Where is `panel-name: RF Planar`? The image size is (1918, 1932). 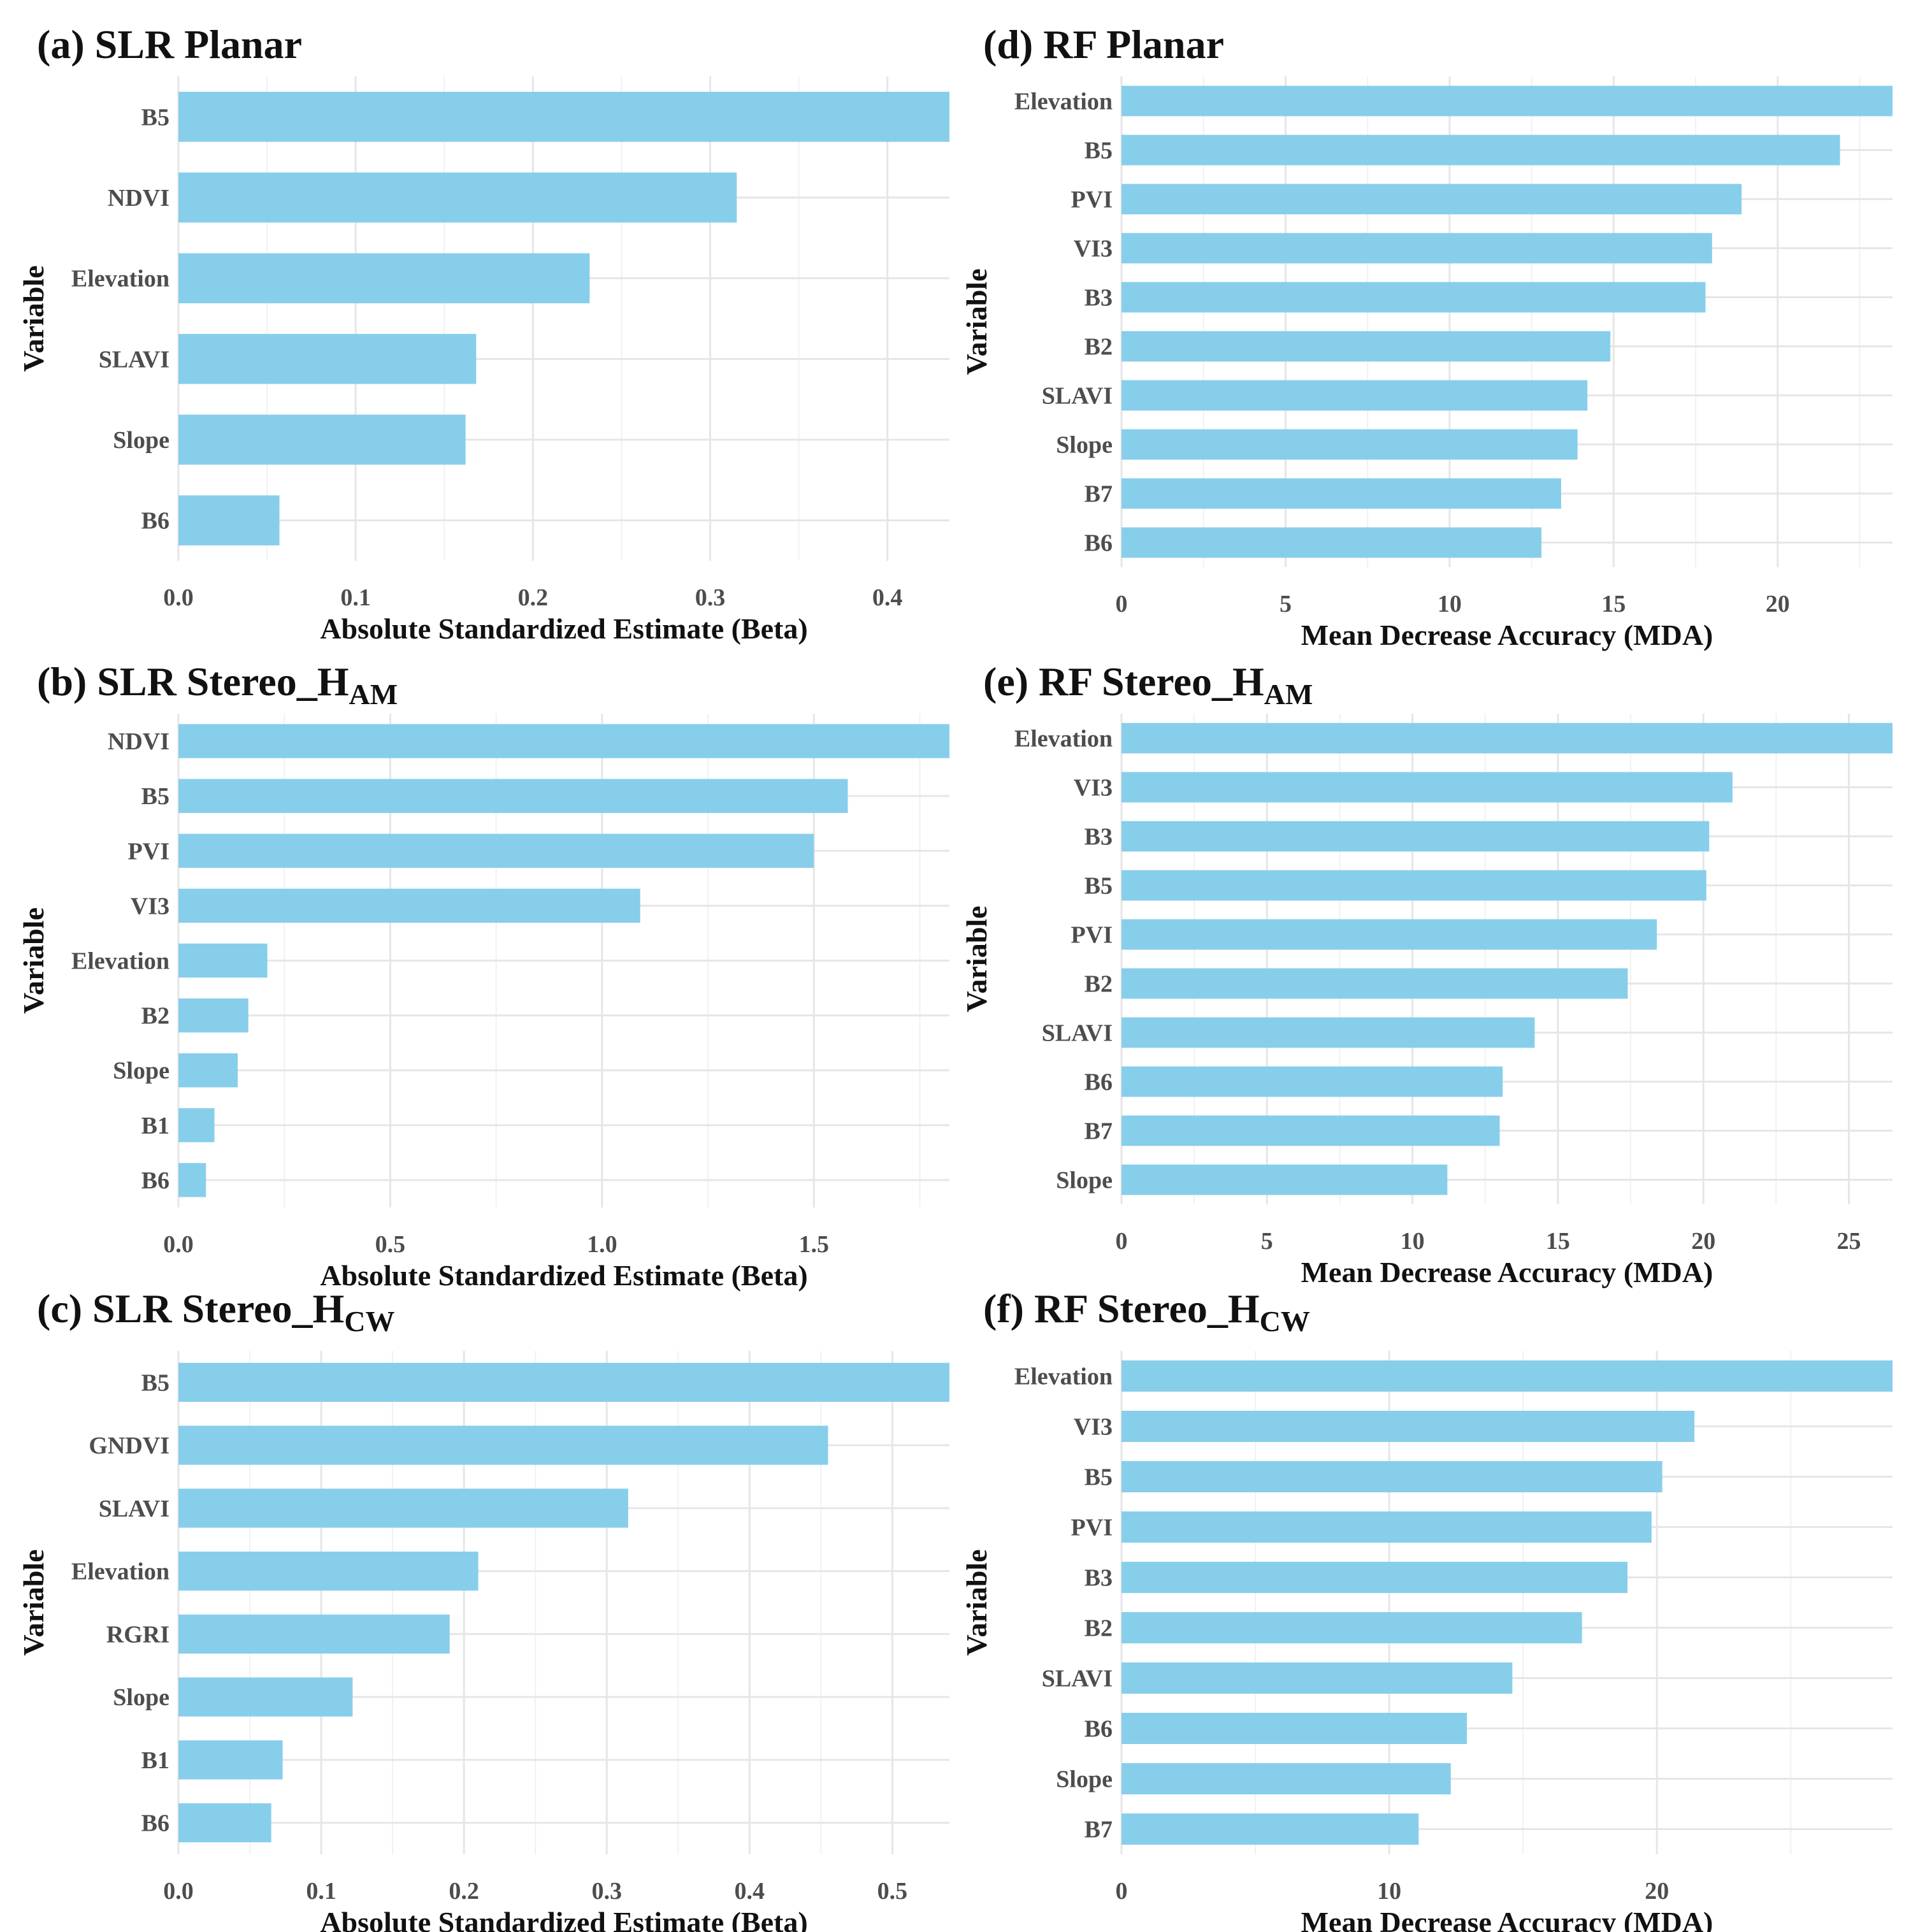
panel-name: RF Planar is located at coordinates (1134, 45).